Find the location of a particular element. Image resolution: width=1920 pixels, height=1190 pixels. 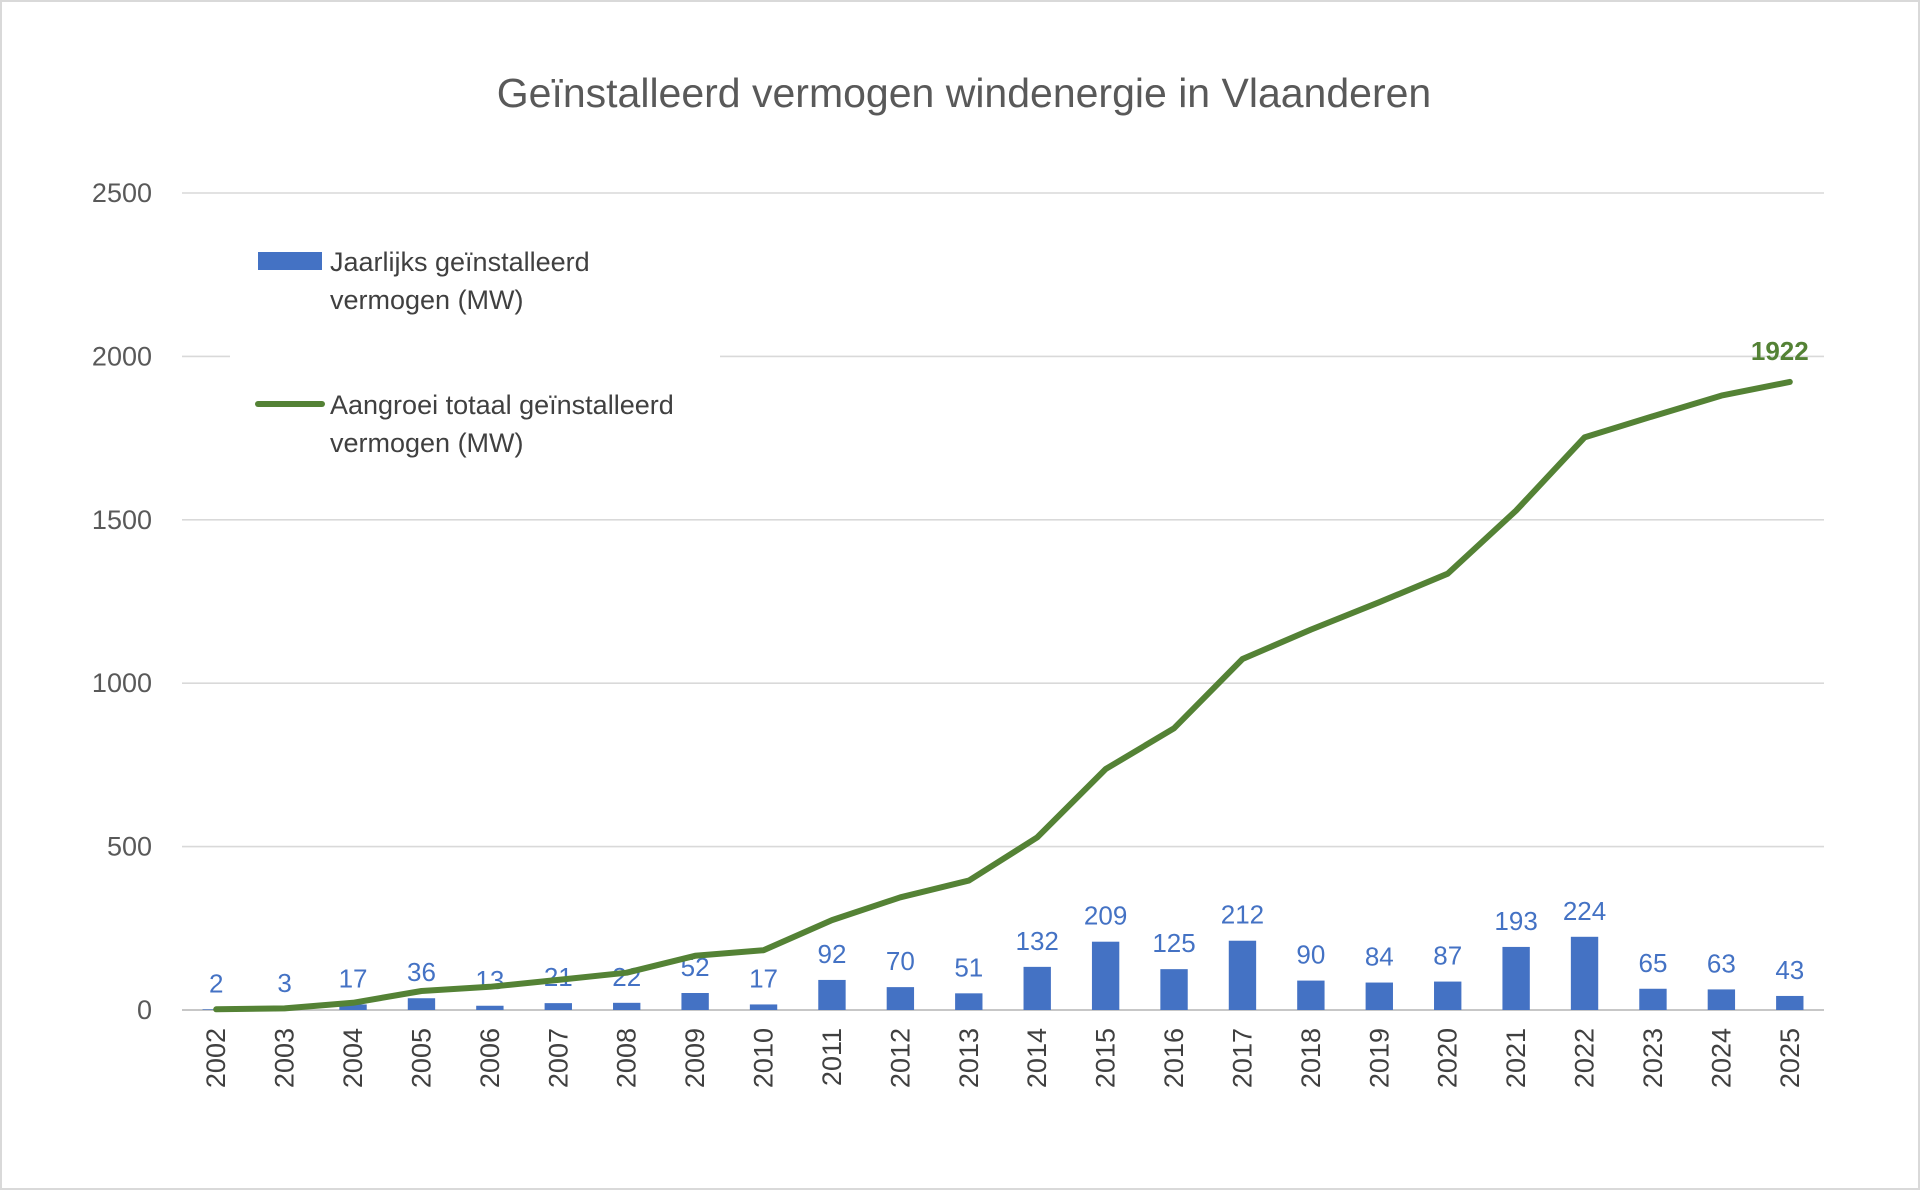

line-point-2013 is located at coordinates (968, 880).